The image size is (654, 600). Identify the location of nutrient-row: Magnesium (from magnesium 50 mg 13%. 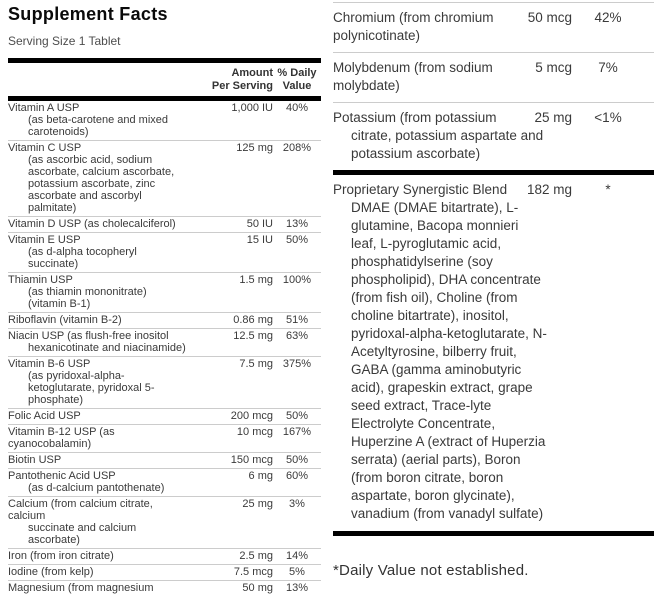
(164, 588).